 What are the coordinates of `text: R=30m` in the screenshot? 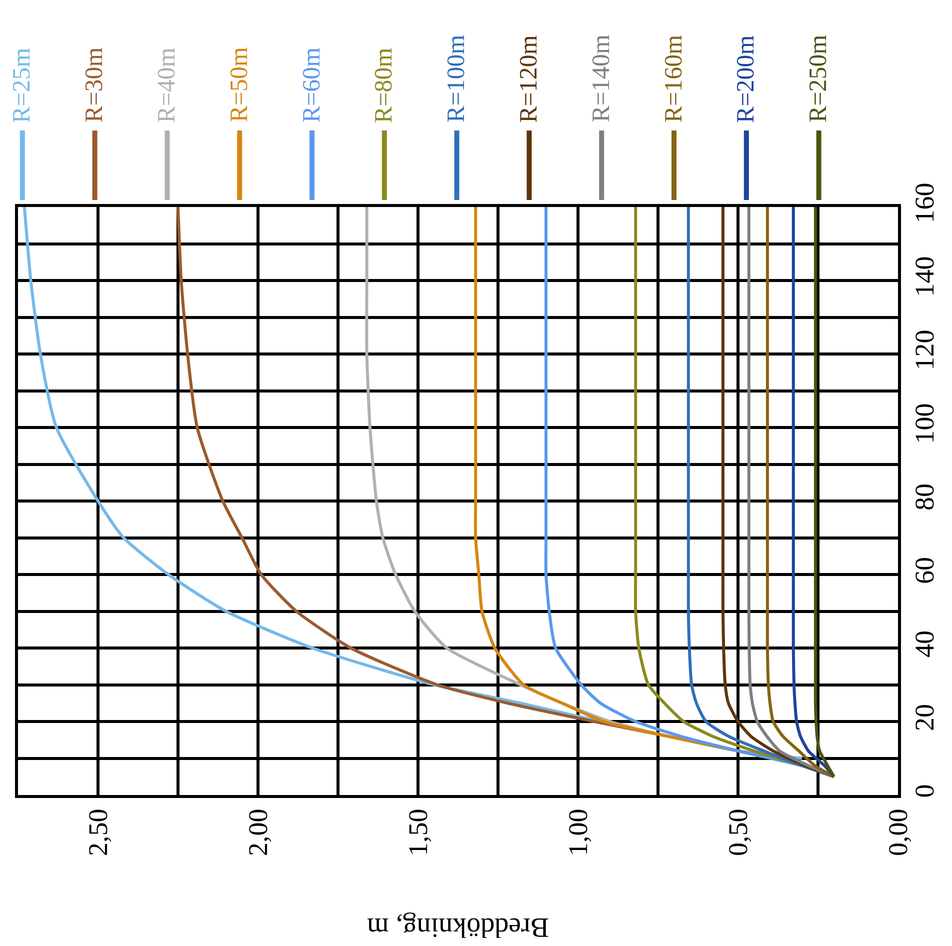 It's located at (94, 84).